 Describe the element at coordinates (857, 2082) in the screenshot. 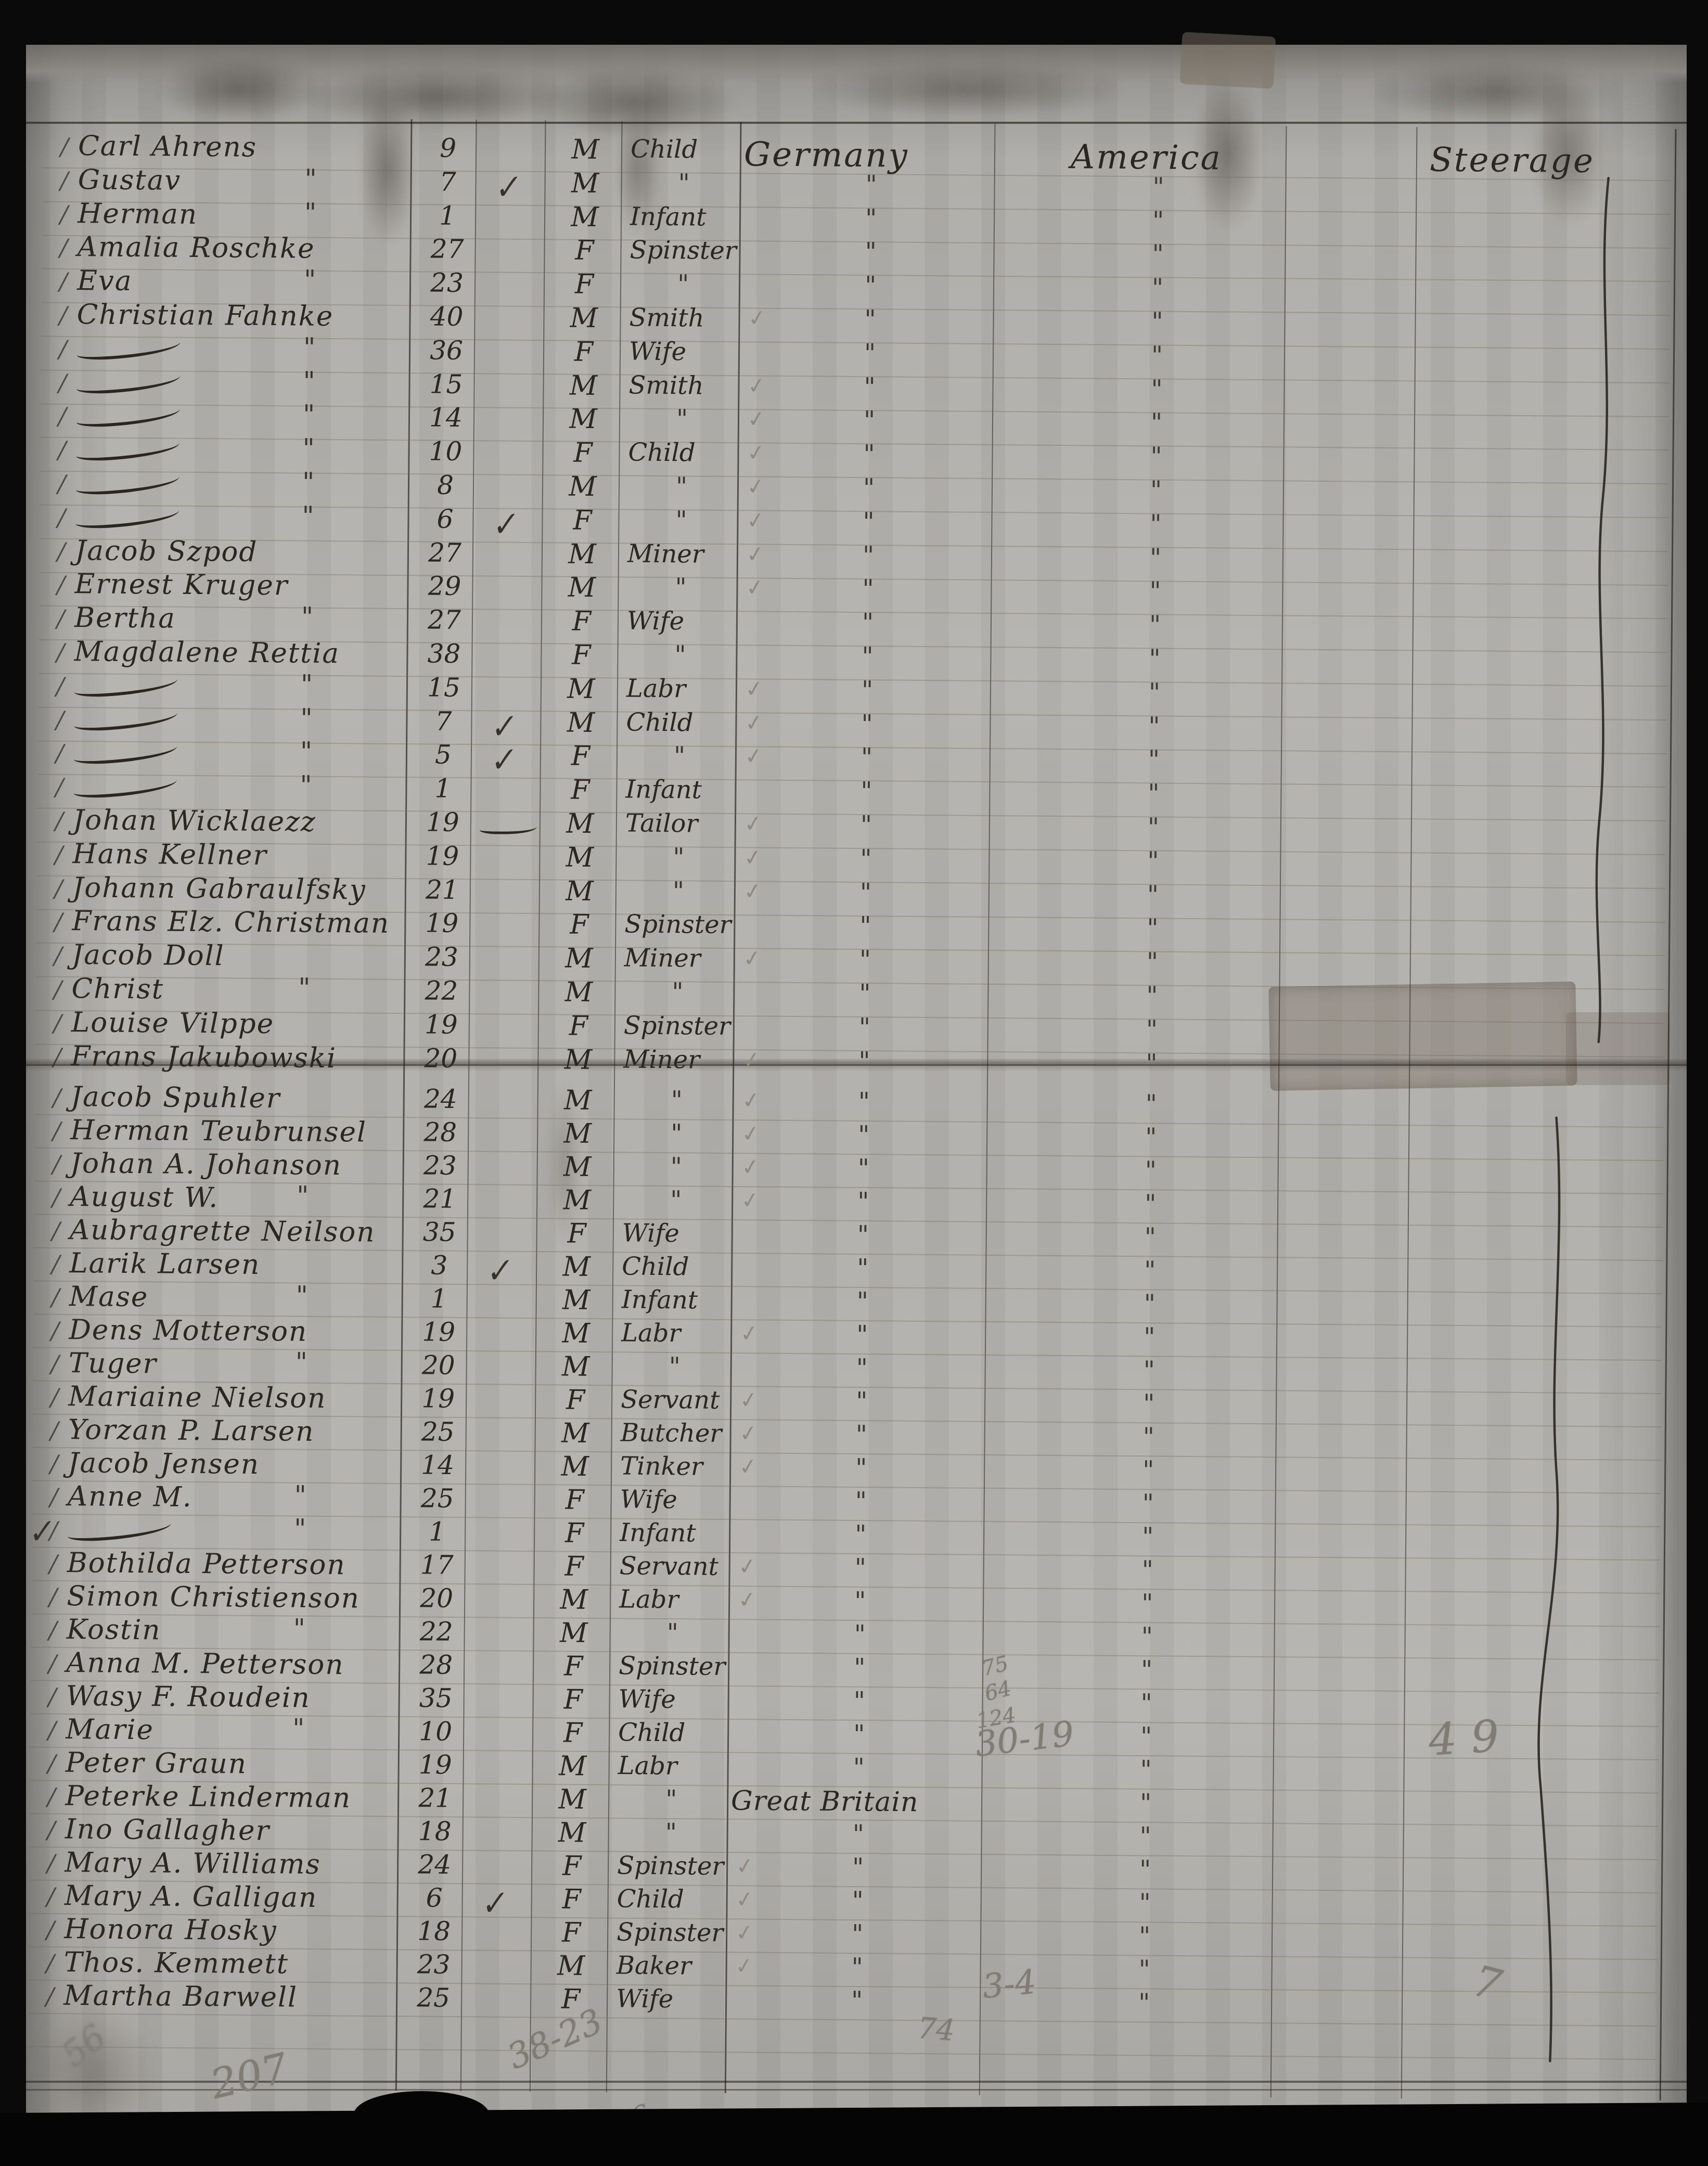

I see `bottom-ledger-rule` at that location.